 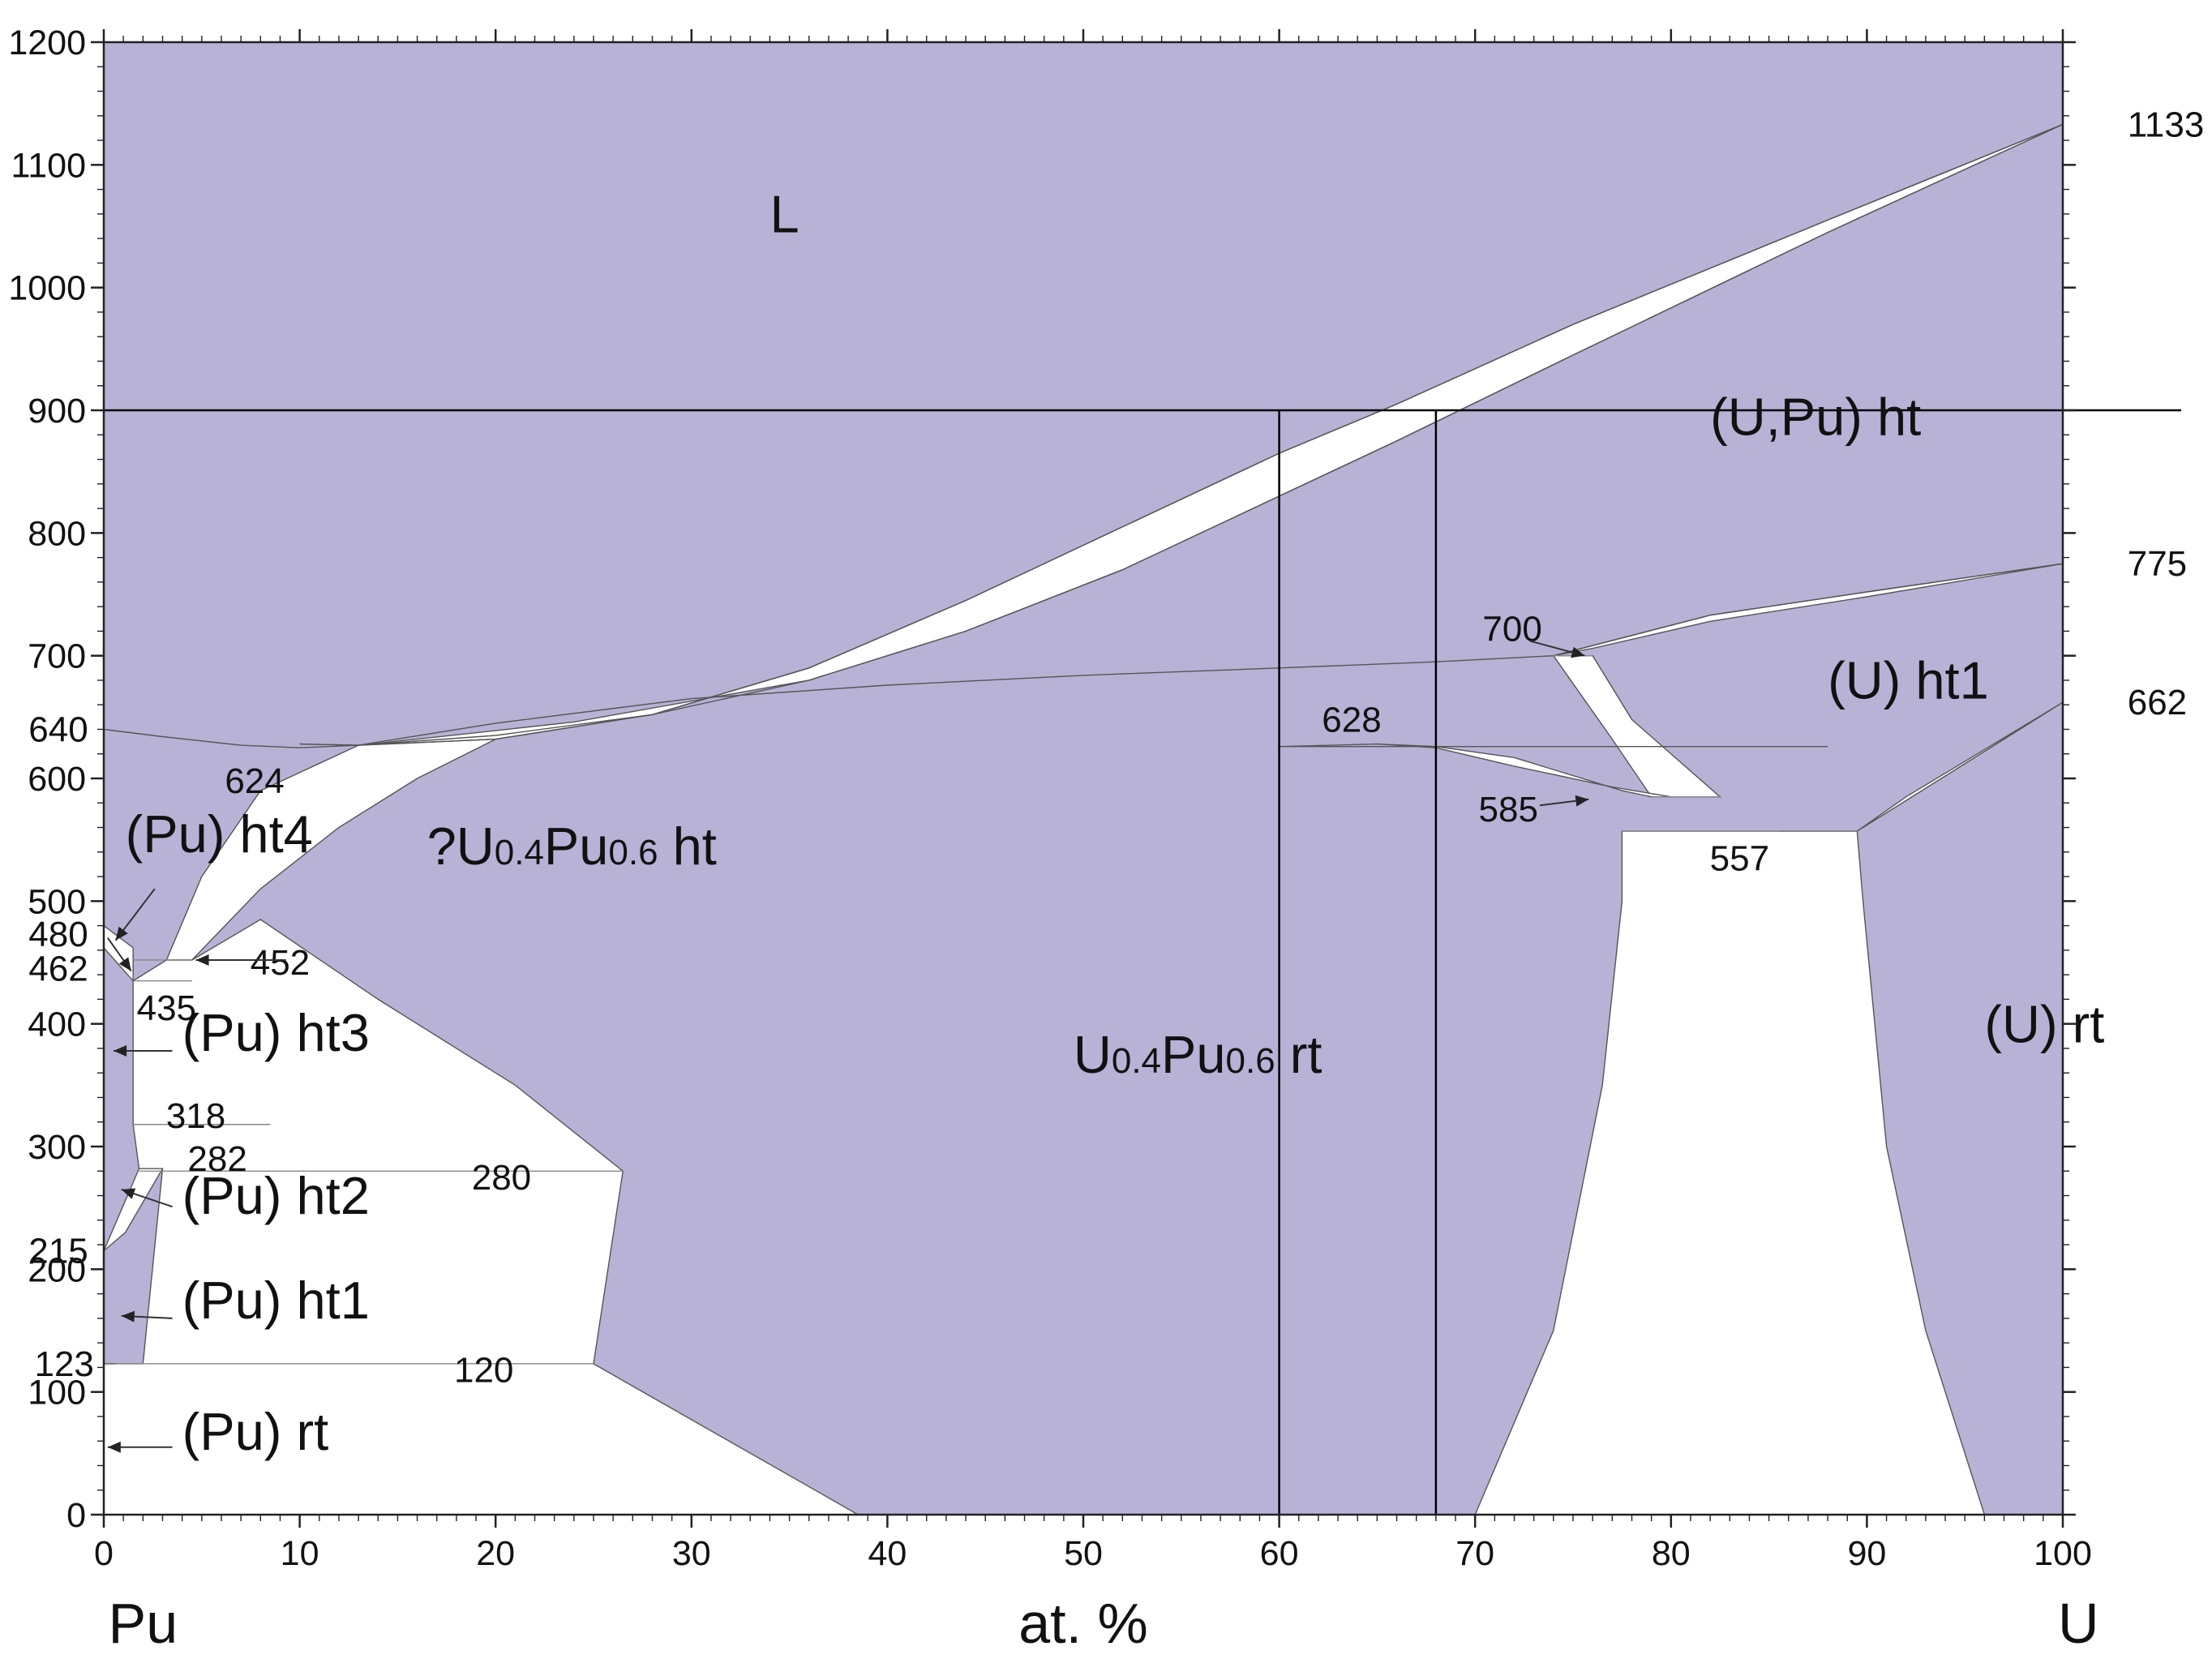 I want to click on two-phase-region-ht2-left, so click(x=133, y=1210).